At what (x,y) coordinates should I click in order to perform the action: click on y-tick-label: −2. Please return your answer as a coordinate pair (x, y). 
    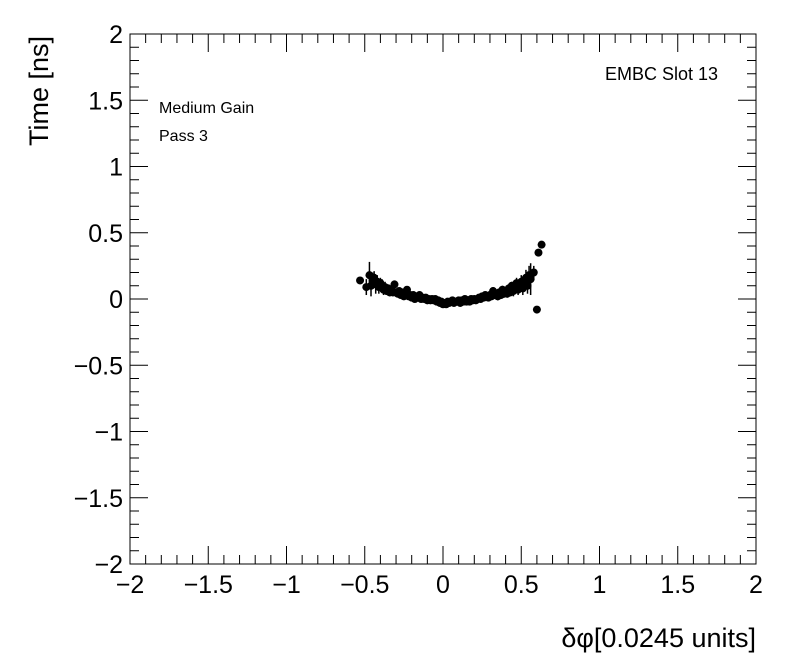
    Looking at the image, I should click on (108, 565).